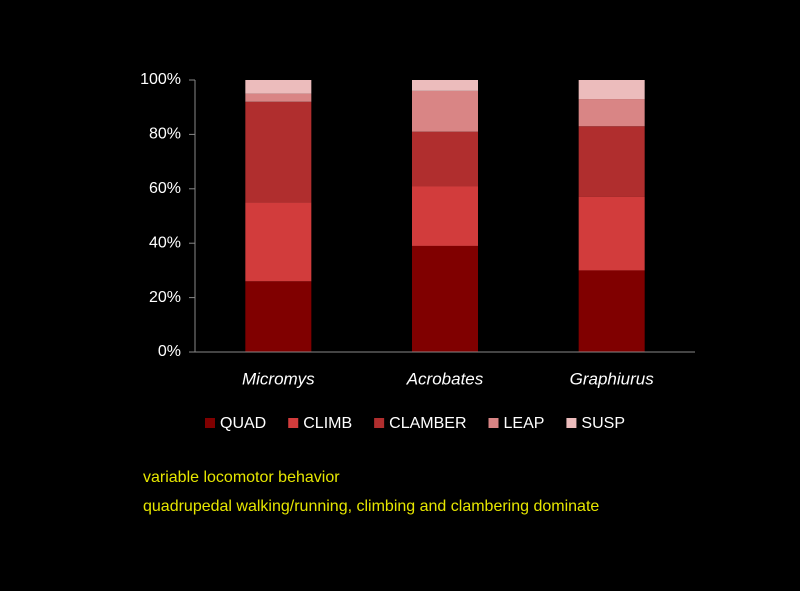 The width and height of the screenshot is (800, 591). What do you see at coordinates (241, 477) in the screenshot?
I see `annotation: variable locomotor behavior` at bounding box center [241, 477].